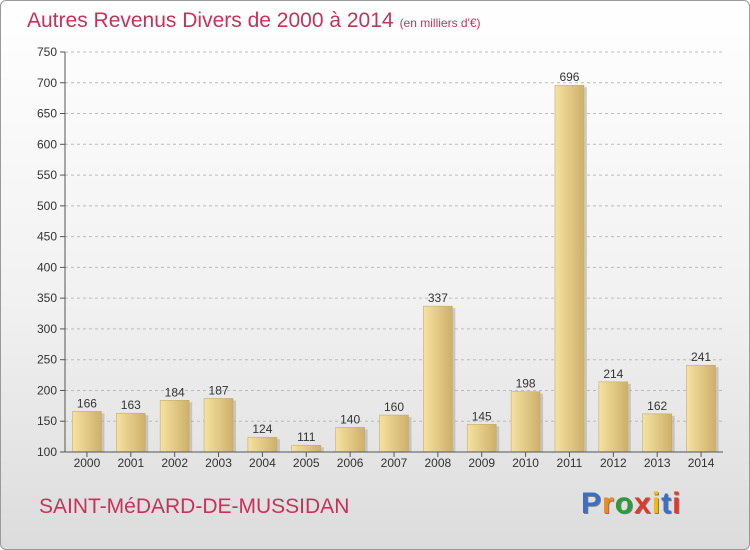 This screenshot has height=550, width=750. Describe the element at coordinates (613, 463) in the screenshot. I see `x-tick-label: 2012` at that location.